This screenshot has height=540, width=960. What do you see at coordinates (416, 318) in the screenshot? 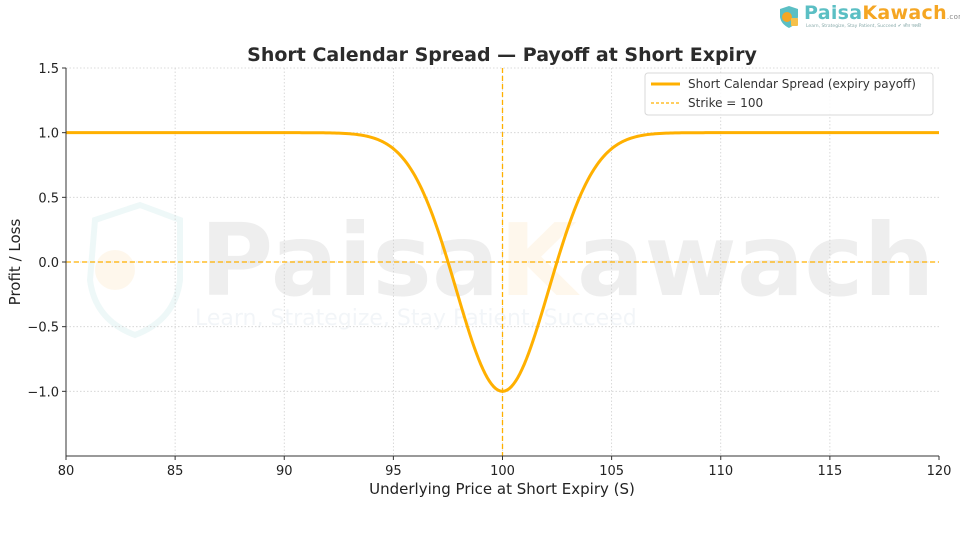
I see `svg-text:Learn, Strategize, Stay Patien: Learn, Strategize, Stay Patient, Succeed` at bounding box center [416, 318].